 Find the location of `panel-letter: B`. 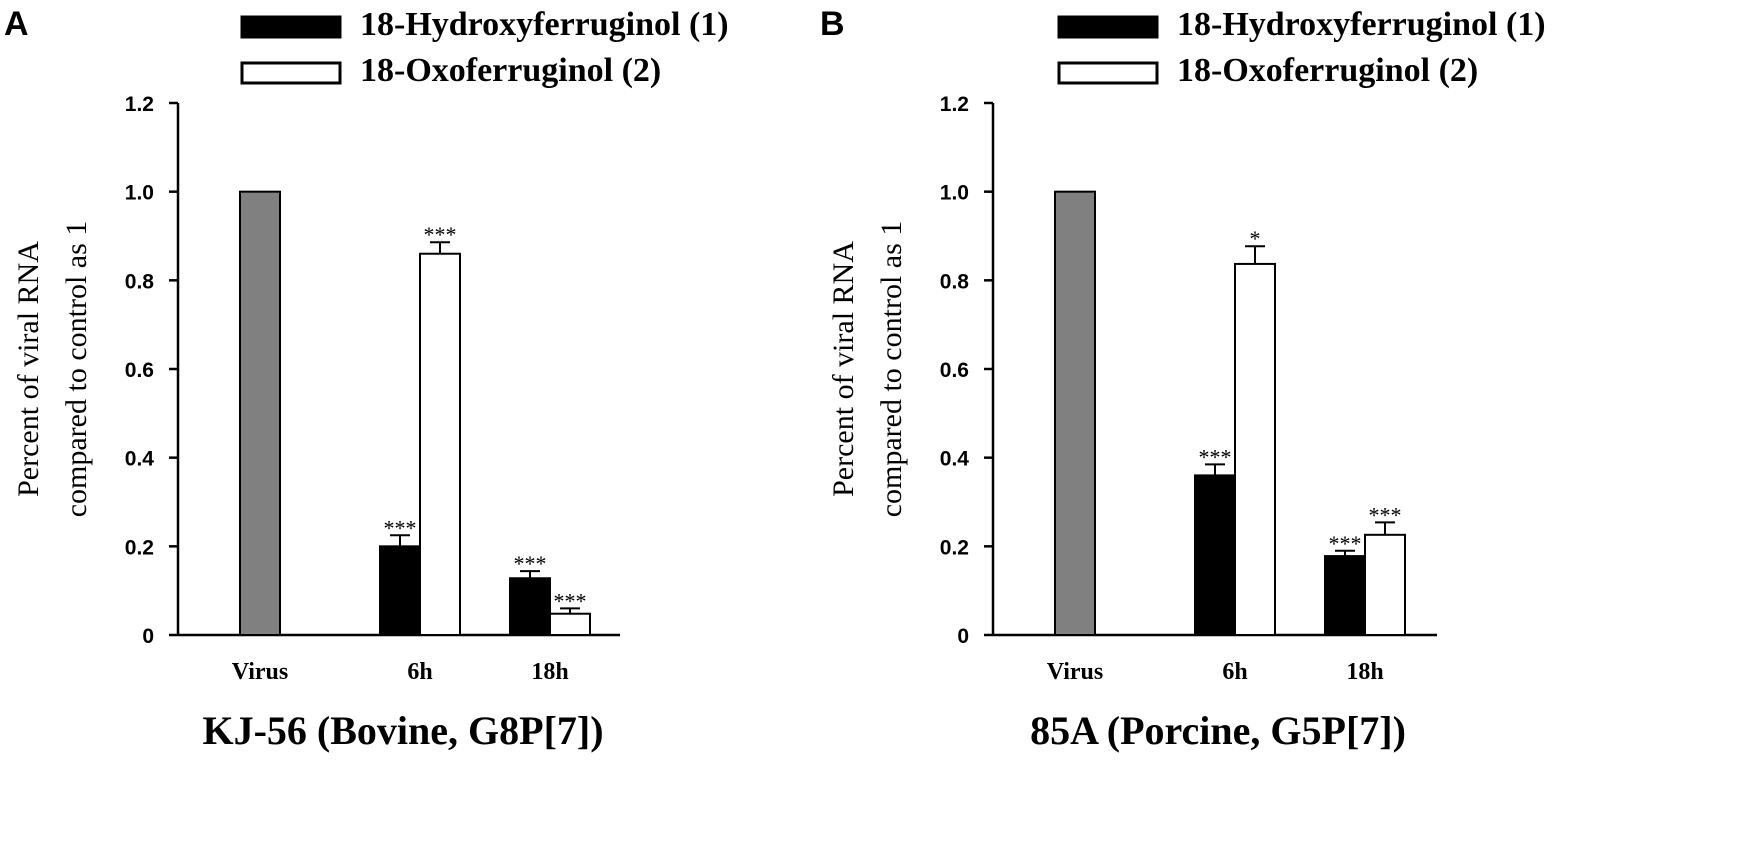

panel-letter: B is located at coordinates (832, 24).